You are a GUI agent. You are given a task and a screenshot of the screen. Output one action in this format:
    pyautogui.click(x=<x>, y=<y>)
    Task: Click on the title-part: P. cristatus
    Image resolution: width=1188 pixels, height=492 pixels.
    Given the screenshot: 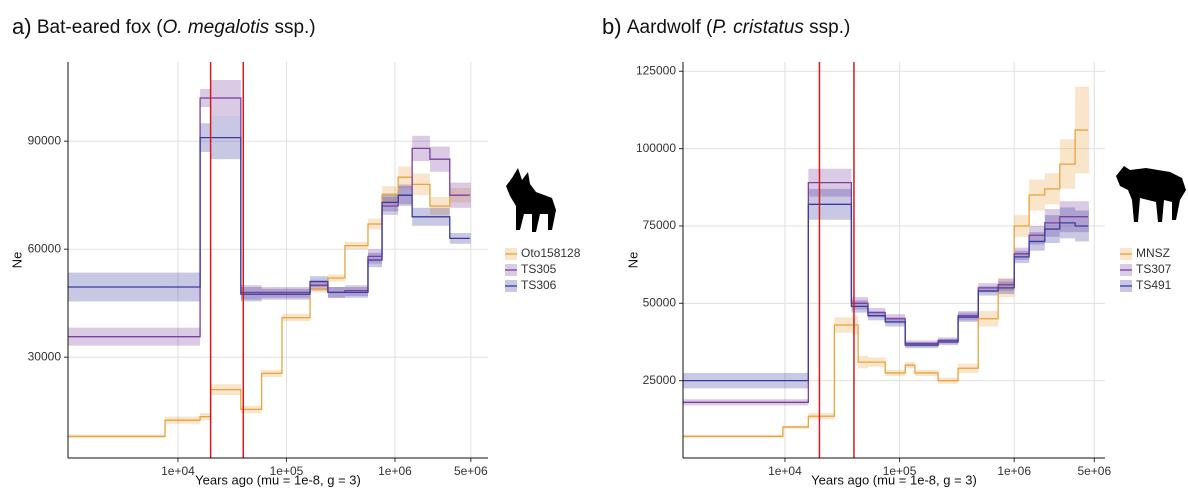 What is the action you would take?
    pyautogui.click(x=758, y=27)
    